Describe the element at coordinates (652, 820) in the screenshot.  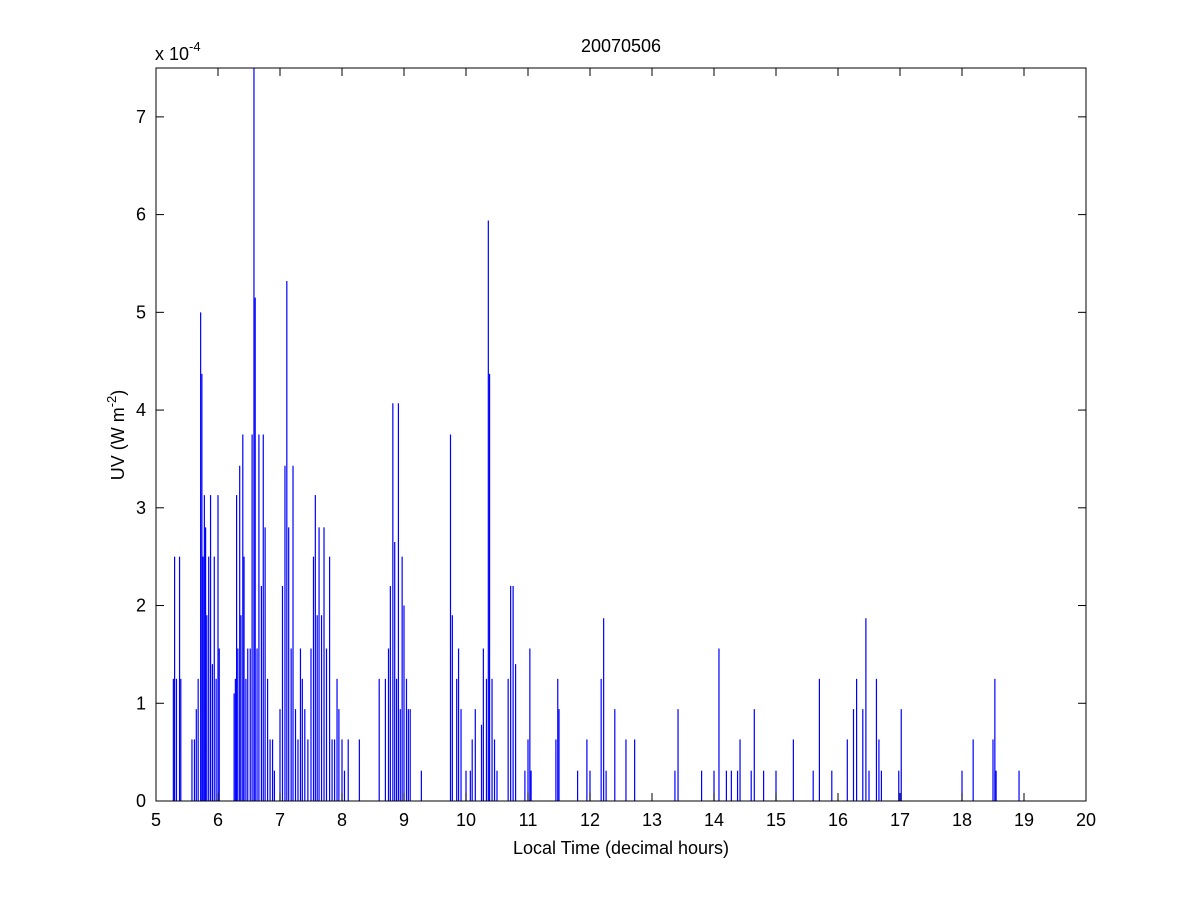
I see `x-tick-label: 13` at that location.